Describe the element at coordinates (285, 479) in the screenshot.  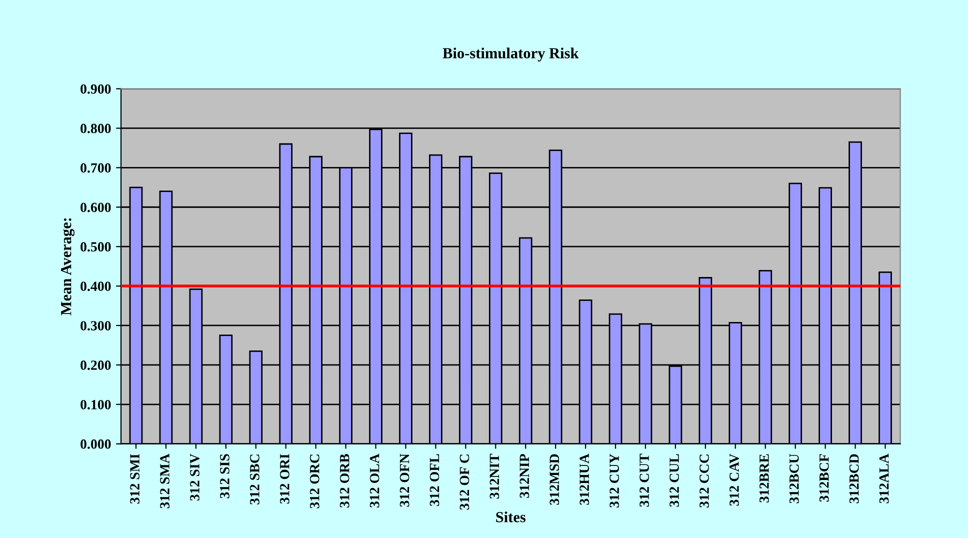
I see `x-tick-label: 312 ORI` at that location.